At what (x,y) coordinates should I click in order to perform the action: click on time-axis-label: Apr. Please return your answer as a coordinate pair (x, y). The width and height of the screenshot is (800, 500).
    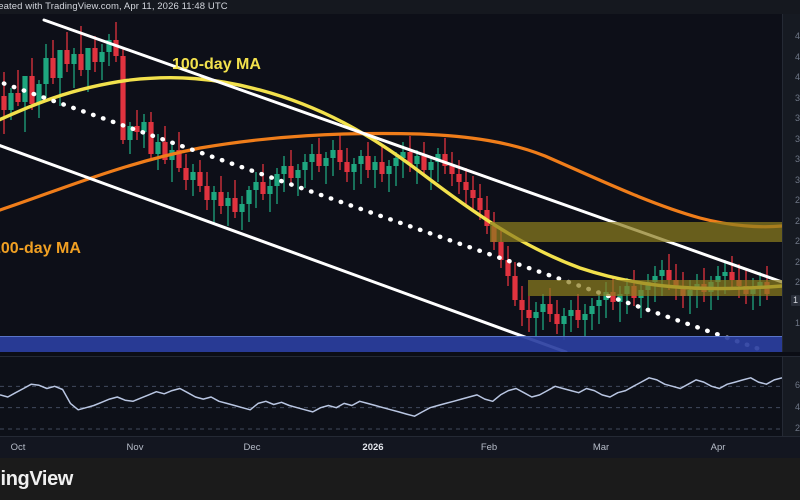
    Looking at the image, I should click on (718, 447).